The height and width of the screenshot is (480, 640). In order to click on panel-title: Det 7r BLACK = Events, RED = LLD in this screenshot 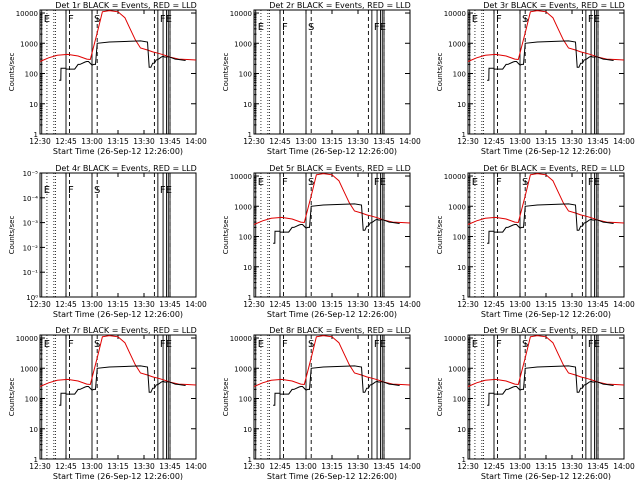, I will do `click(126, 330)`.